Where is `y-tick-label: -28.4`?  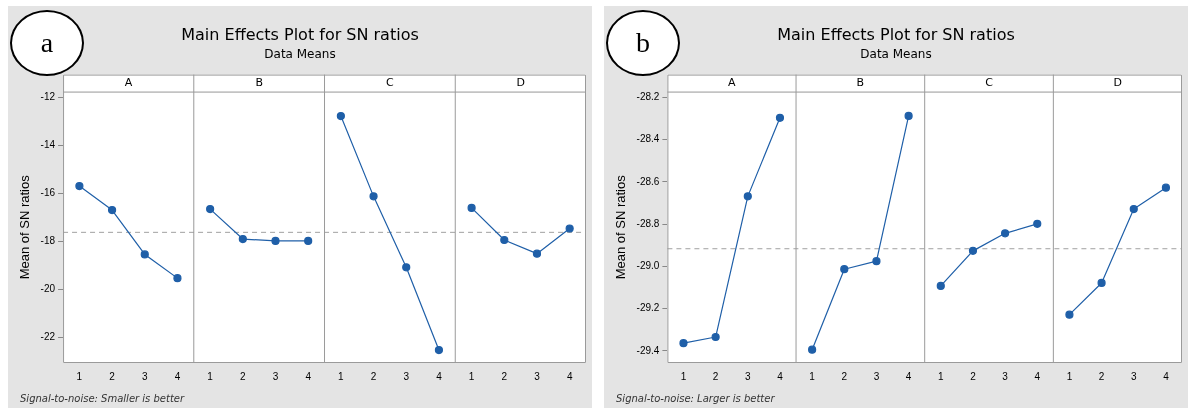
y-tick-label: -28.4 is located at coordinates (648, 139).